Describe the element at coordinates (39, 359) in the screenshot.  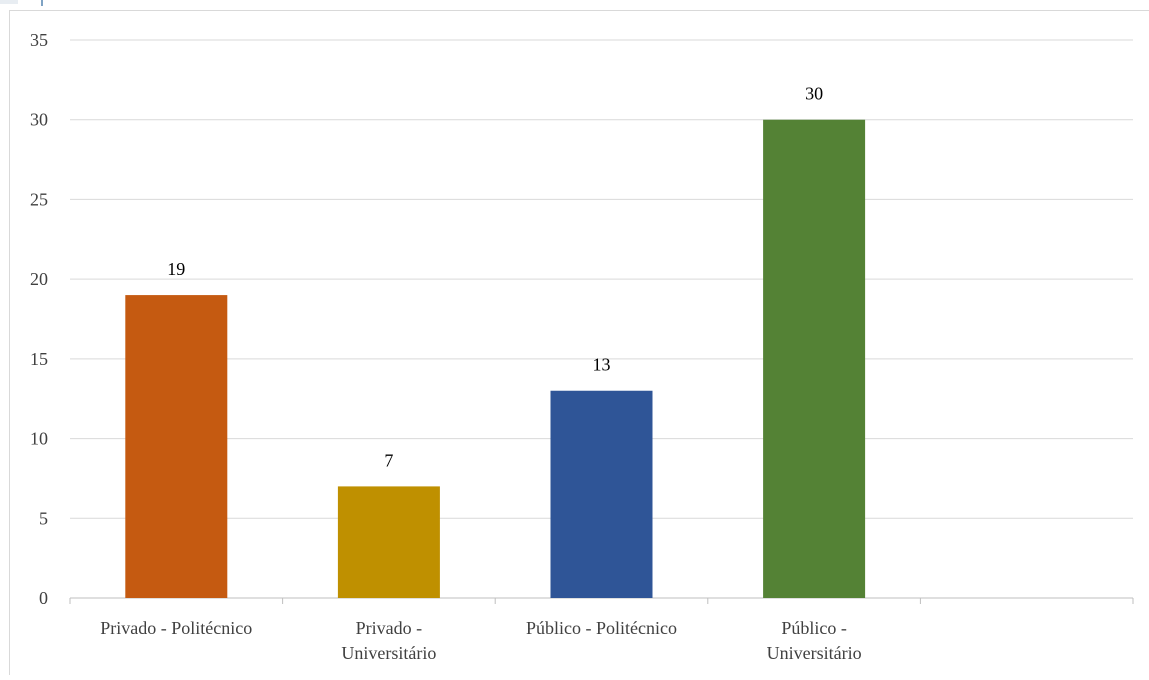
I see `y-tick-label: 15` at that location.